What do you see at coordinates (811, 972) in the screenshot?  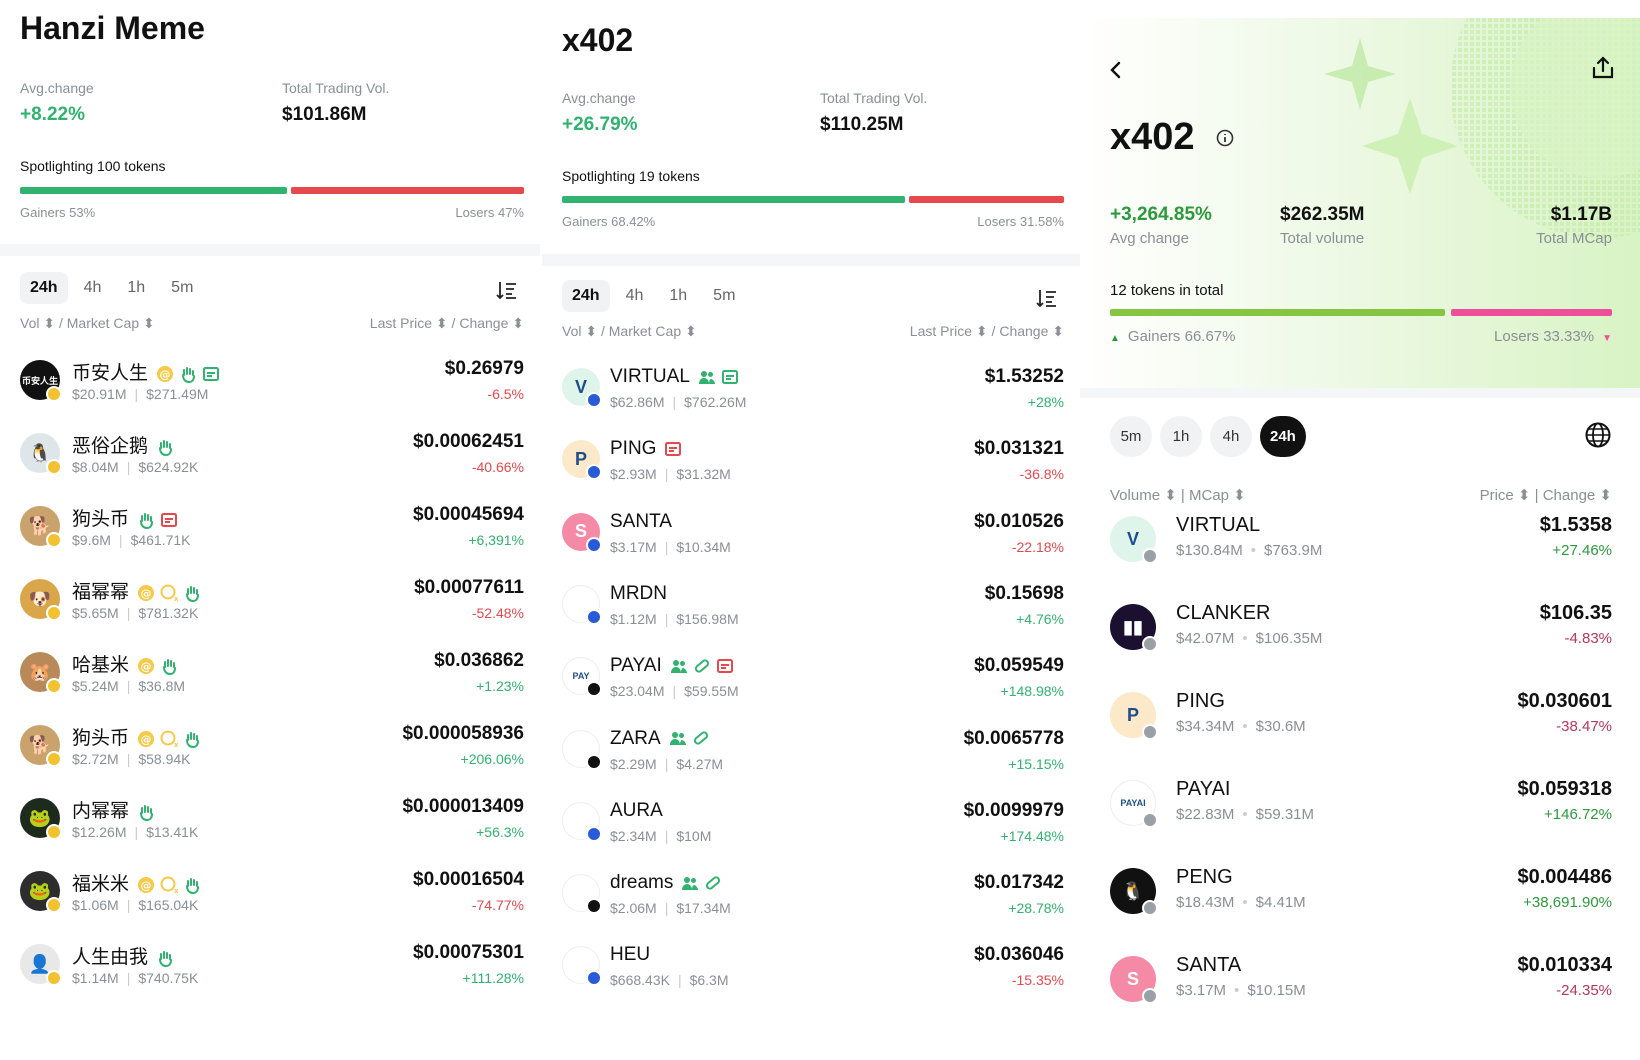 I see `token-row: HEU $668.43K | $6.3M $0.036046 -15.35%` at bounding box center [811, 972].